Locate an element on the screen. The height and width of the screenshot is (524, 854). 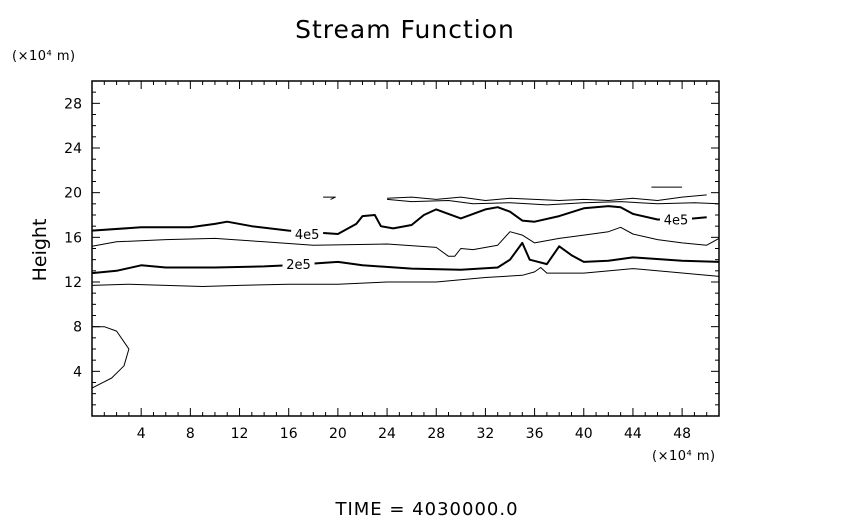
chart-title: Stream Function is located at coordinates (405, 29).